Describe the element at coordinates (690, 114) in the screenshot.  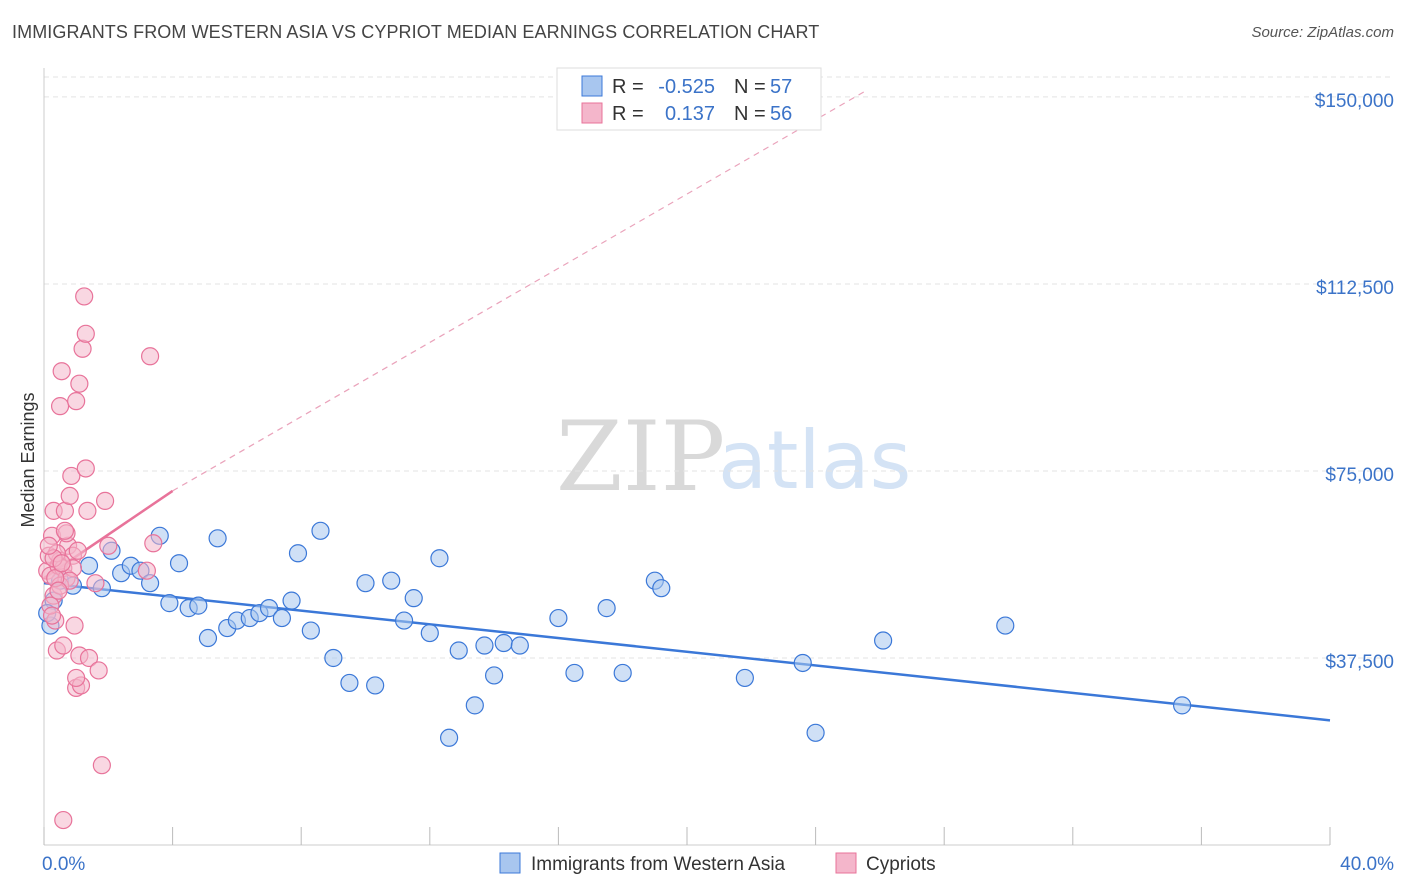
I see `legend-r-value-2: 0.137` at that location.